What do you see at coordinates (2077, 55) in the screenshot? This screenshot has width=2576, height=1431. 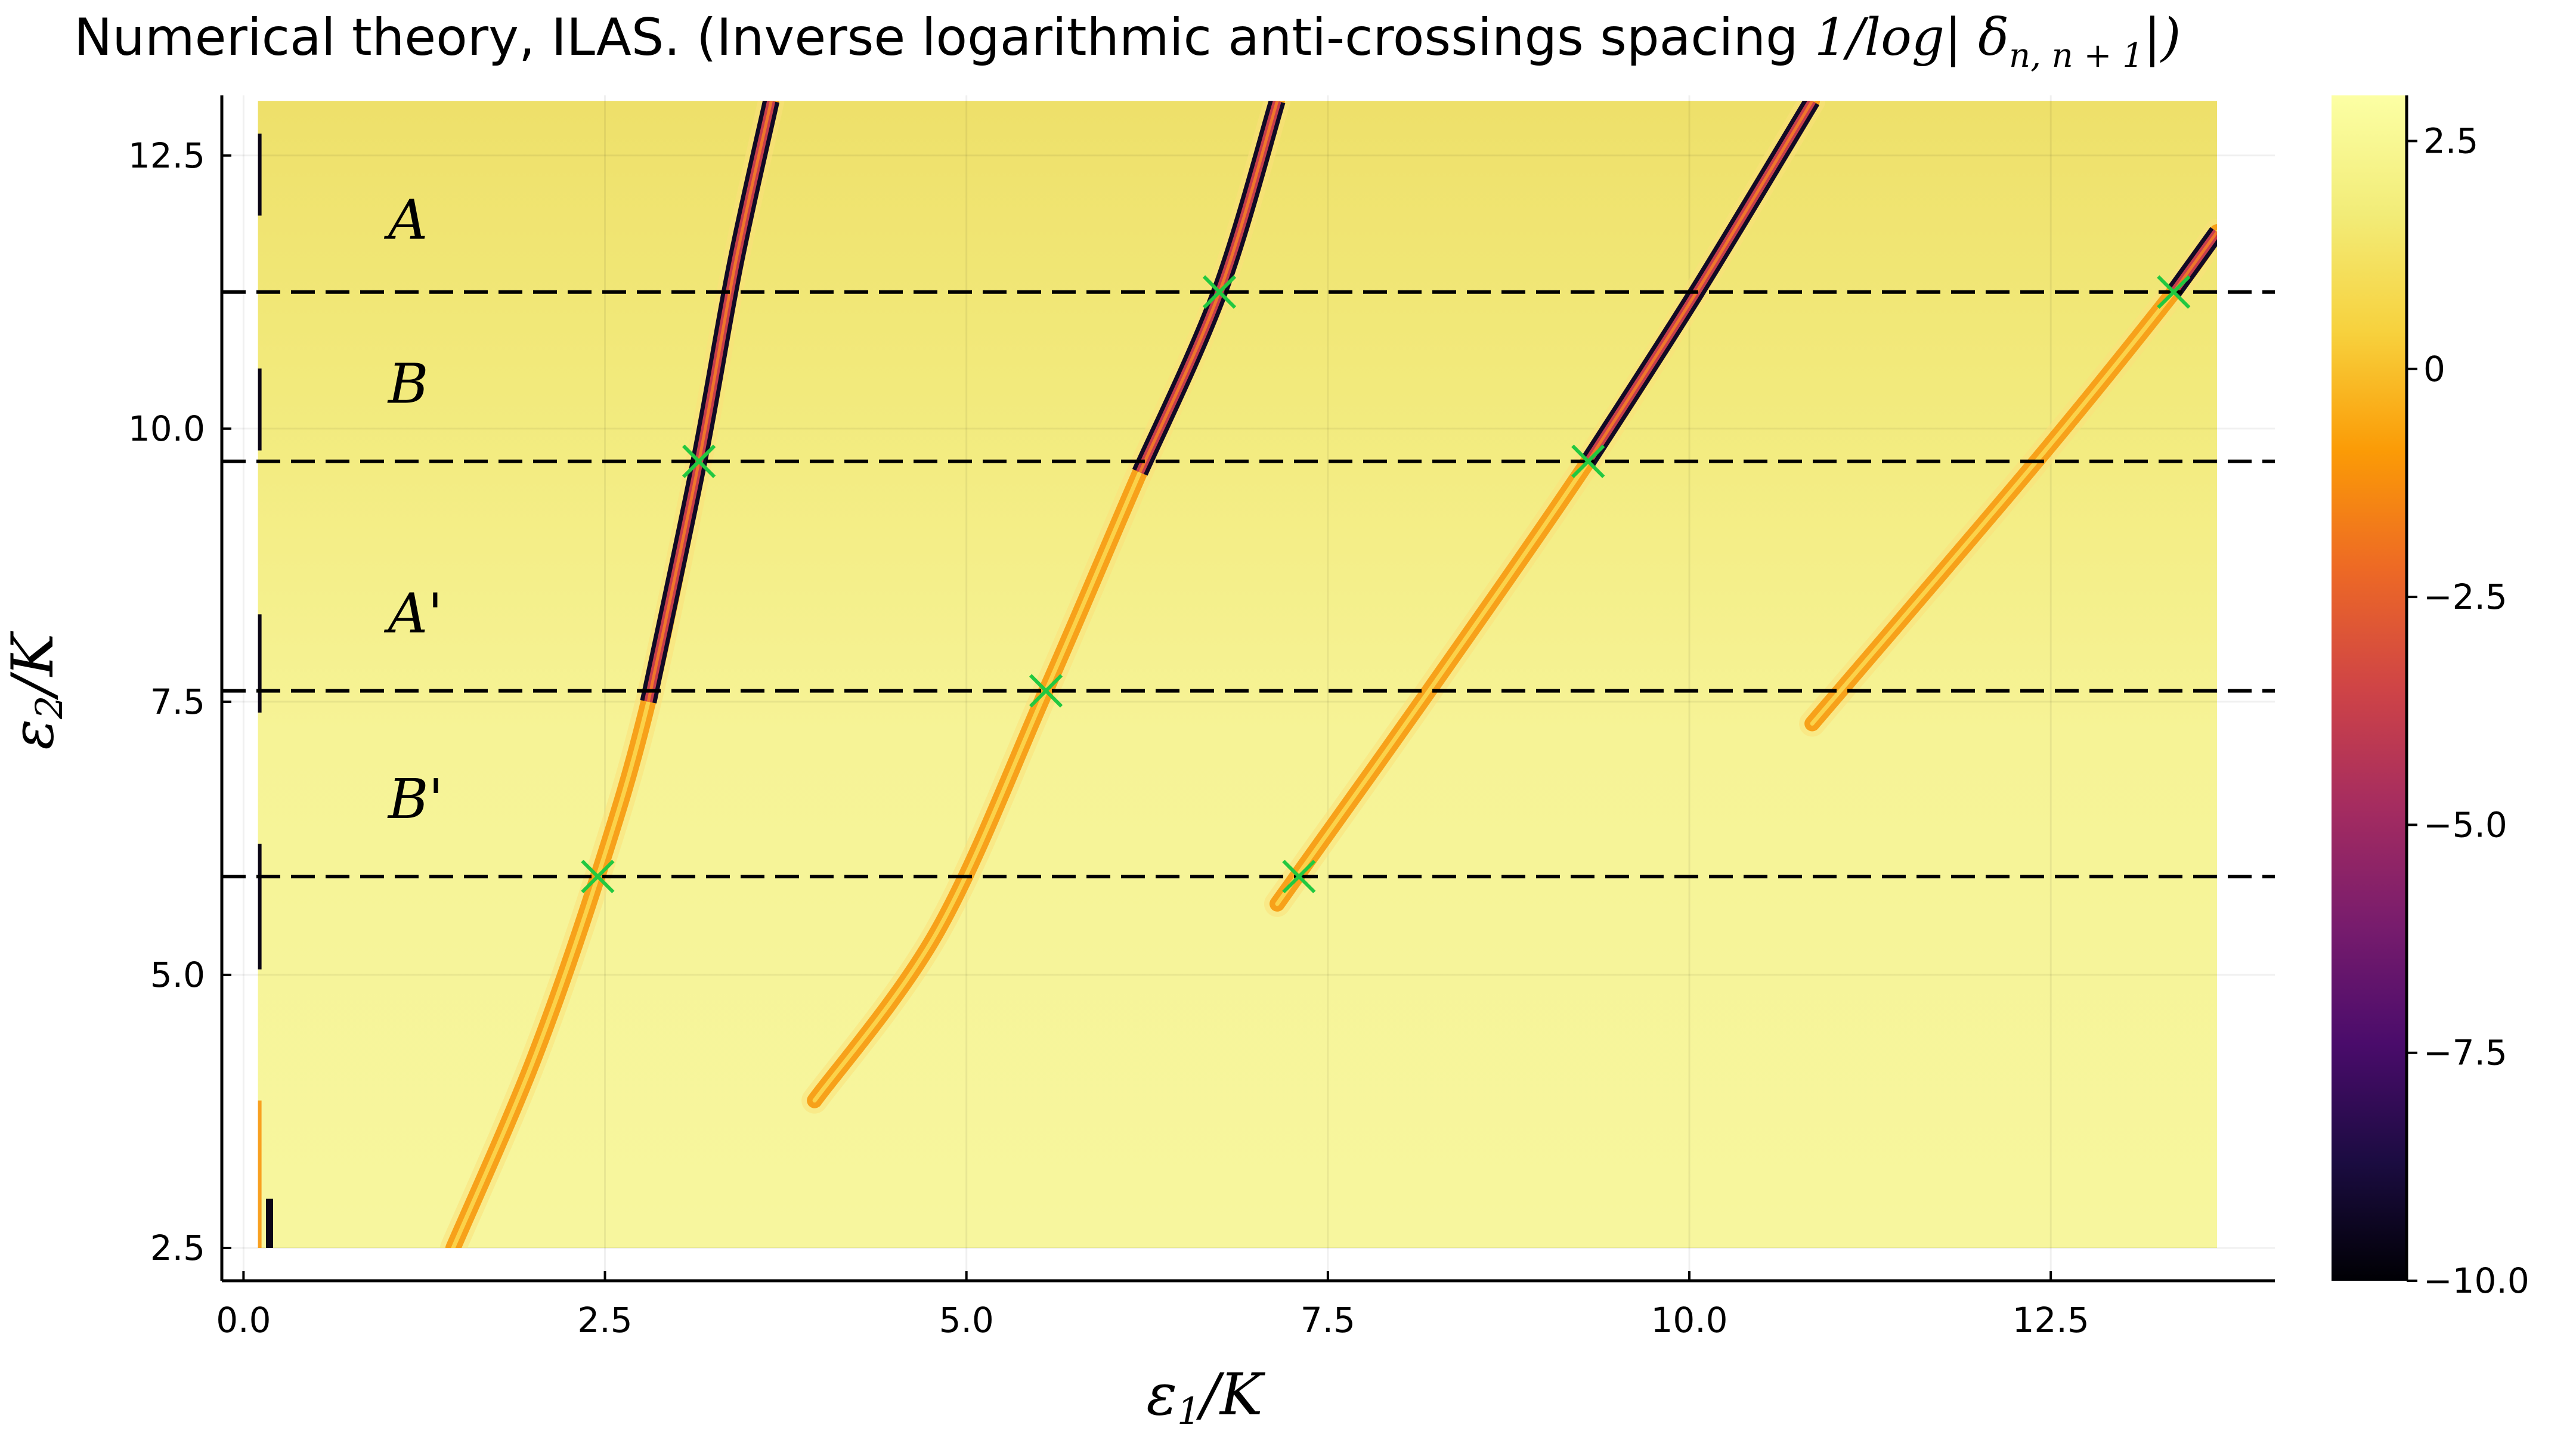 I see `title-math-subscript: n, n + 1` at bounding box center [2077, 55].